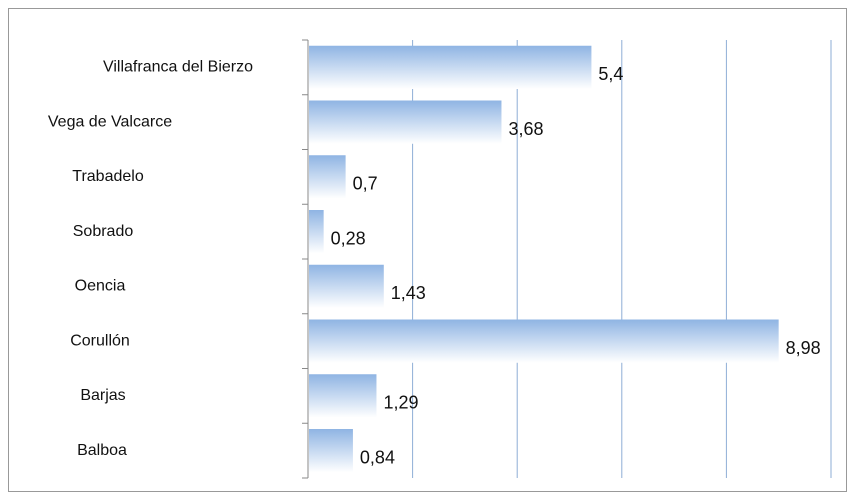  What do you see at coordinates (400, 403) in the screenshot?
I see `value-label: 1,29` at bounding box center [400, 403].